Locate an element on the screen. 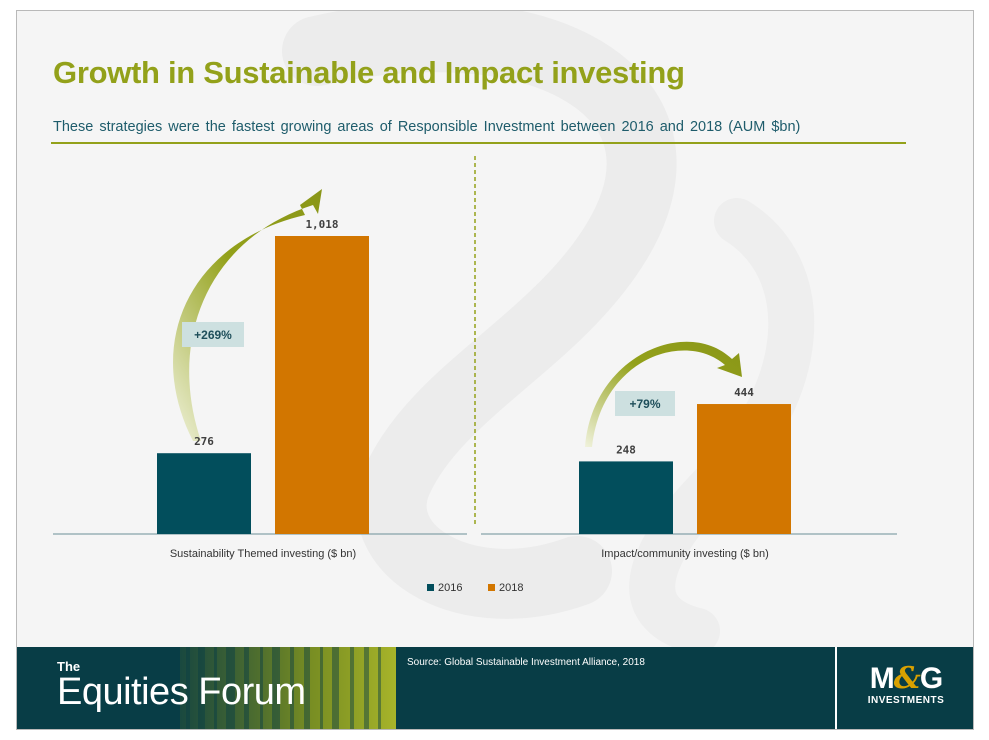  brand-name: Equities Forum is located at coordinates (181, 692).